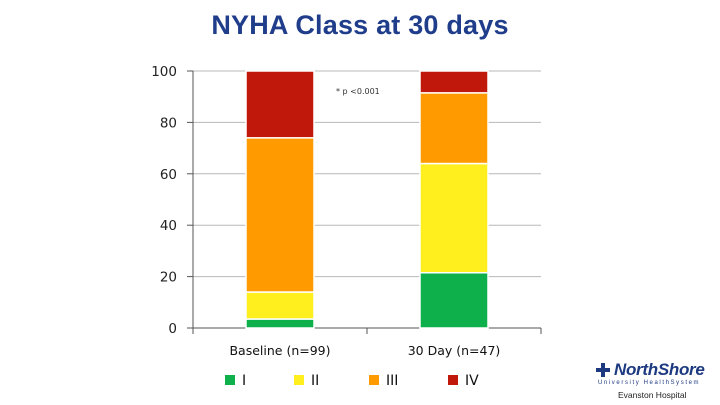 This screenshot has width=720, height=405. I want to click on logo-subtitle: University HealthSystem, so click(649, 383).